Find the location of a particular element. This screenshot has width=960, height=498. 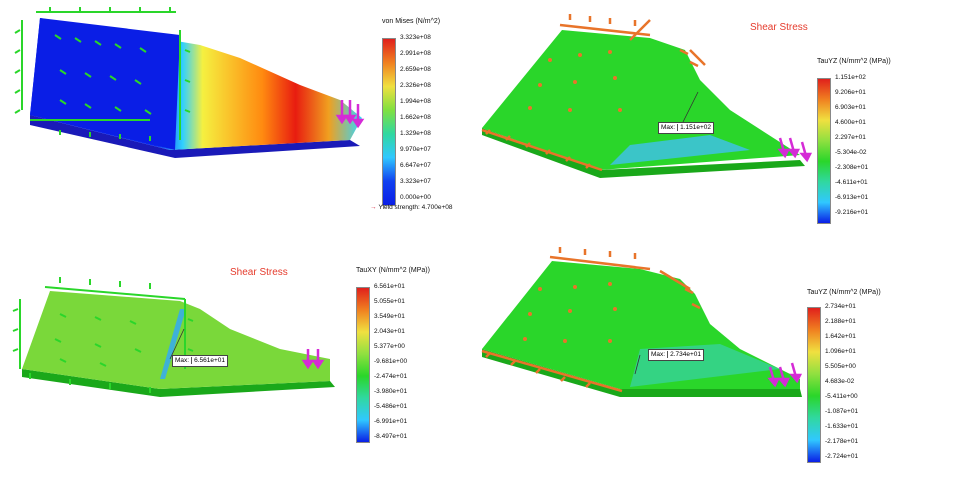

legend-tick: -1.087e+01 is located at coordinates (842, 411).